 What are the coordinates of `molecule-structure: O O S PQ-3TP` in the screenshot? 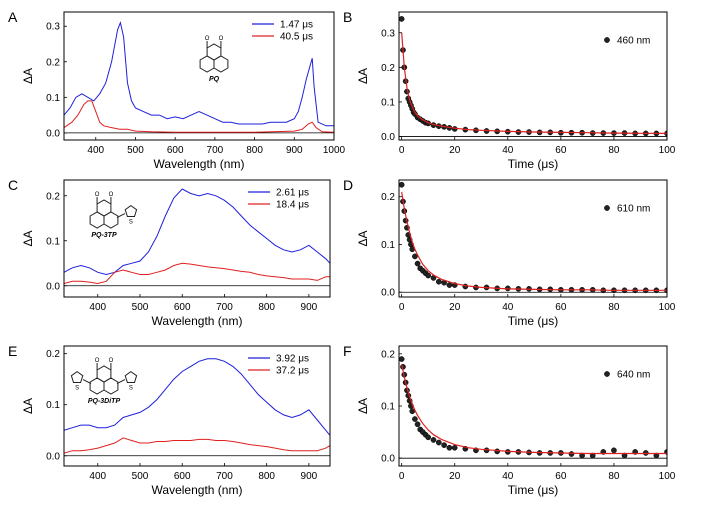 It's located at (113, 215).